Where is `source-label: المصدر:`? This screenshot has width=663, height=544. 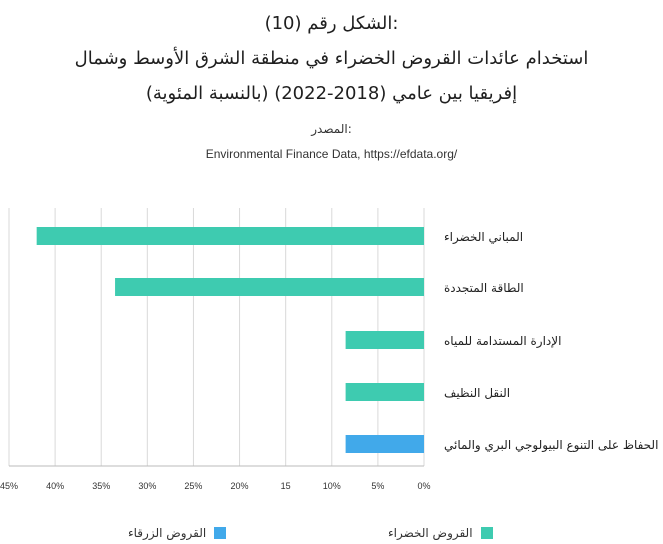
source-label: المصدر: is located at coordinates (331, 129).